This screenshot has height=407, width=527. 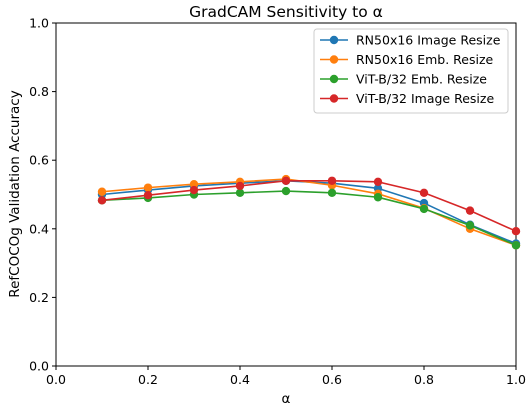 What do you see at coordinates (332, 379) in the screenshot?
I see `x-tick-label: 0.6` at bounding box center [332, 379].